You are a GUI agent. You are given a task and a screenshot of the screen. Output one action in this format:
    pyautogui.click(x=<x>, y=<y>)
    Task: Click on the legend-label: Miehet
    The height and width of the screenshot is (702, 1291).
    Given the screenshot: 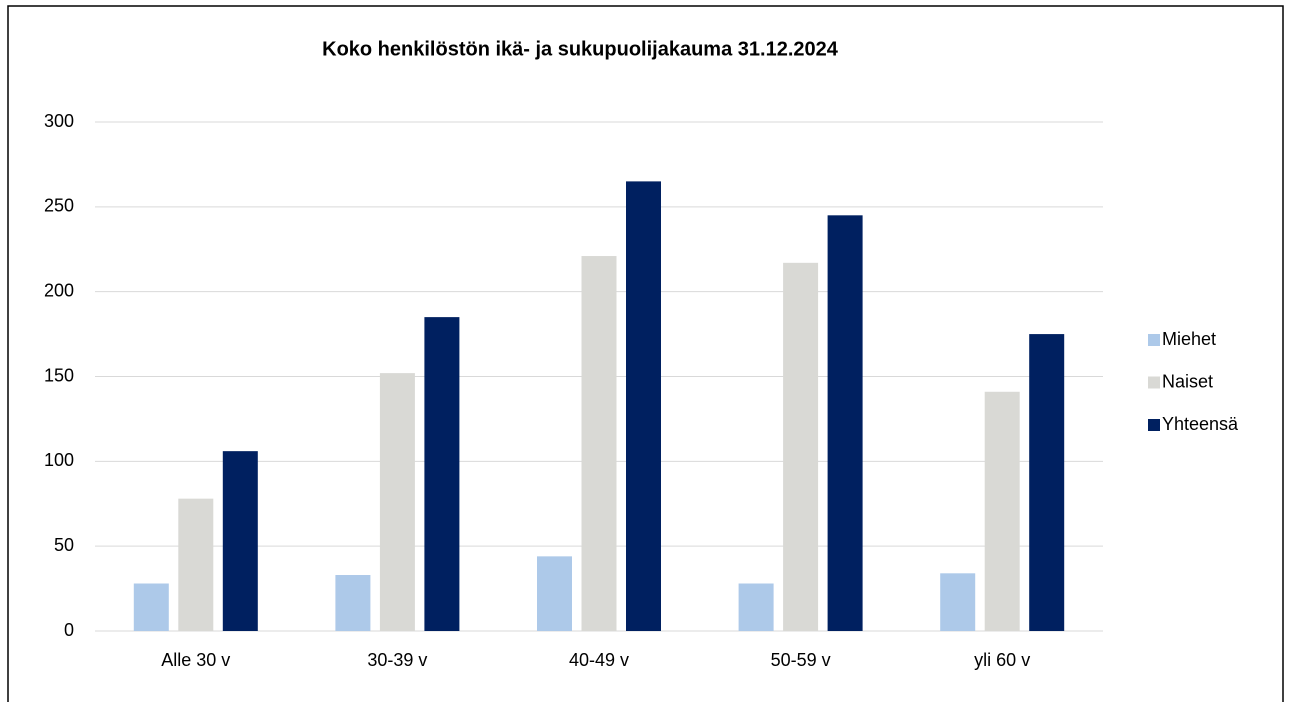 What is the action you would take?
    pyautogui.click(x=1189, y=339)
    